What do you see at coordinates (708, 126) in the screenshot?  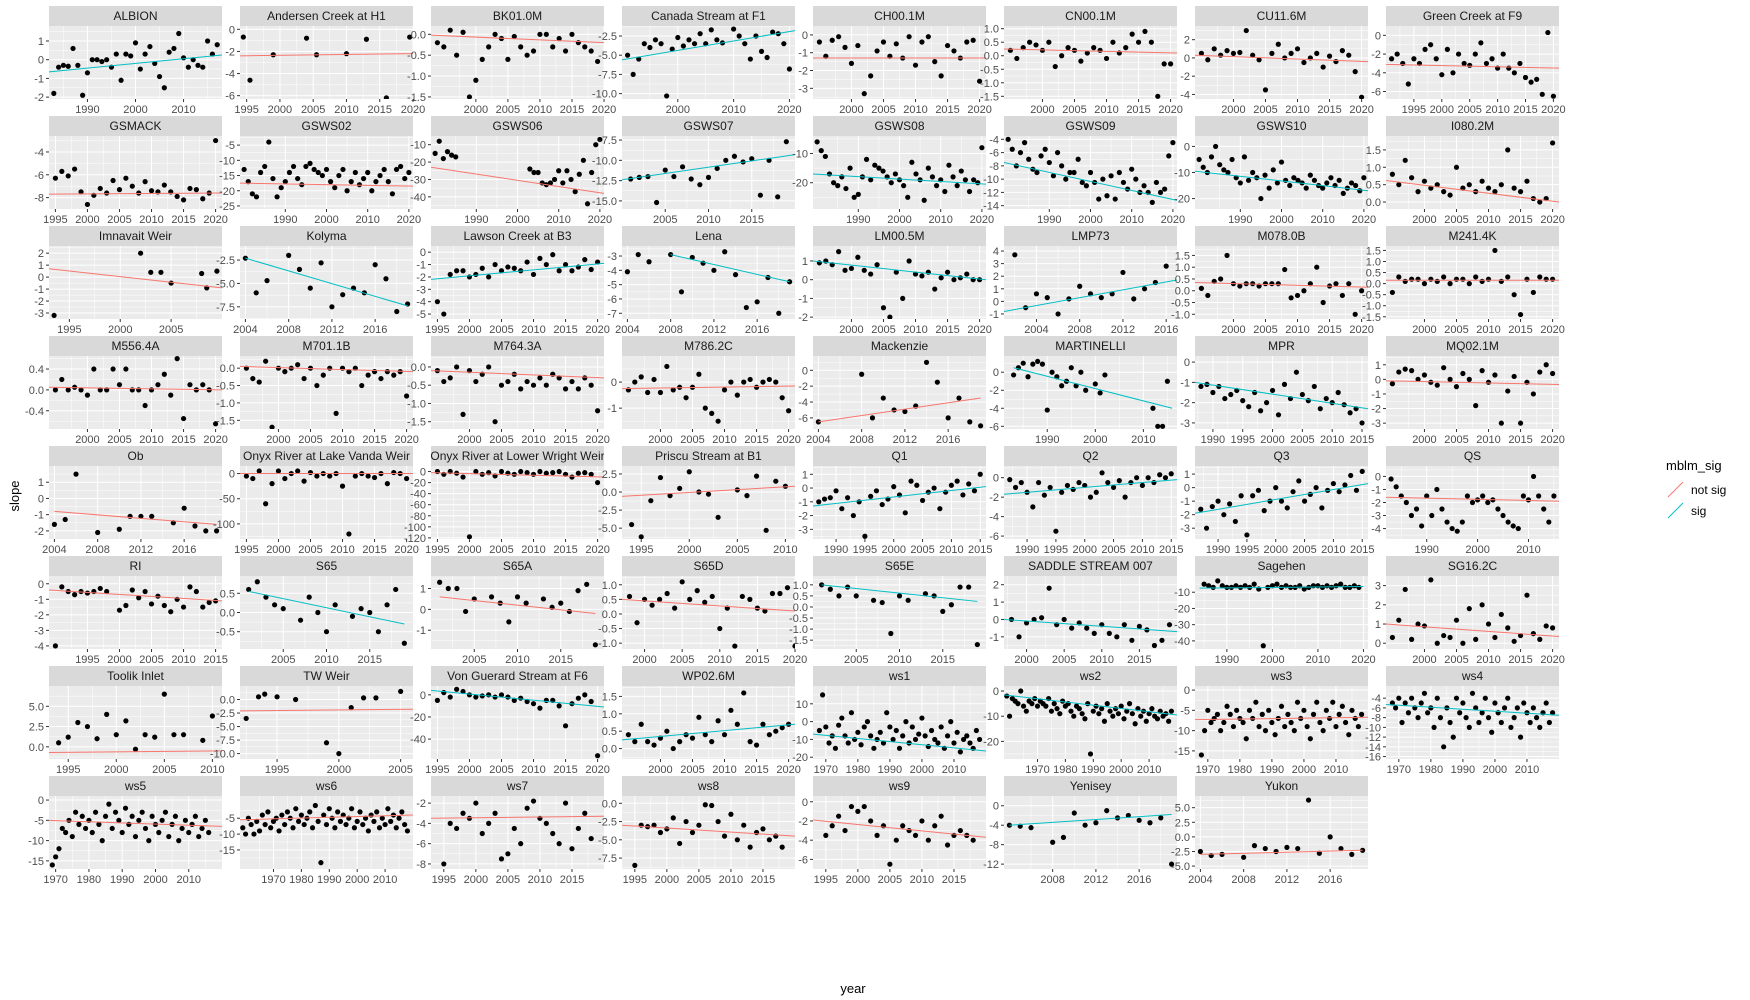 I see `panel-title: GSWS07` at bounding box center [708, 126].